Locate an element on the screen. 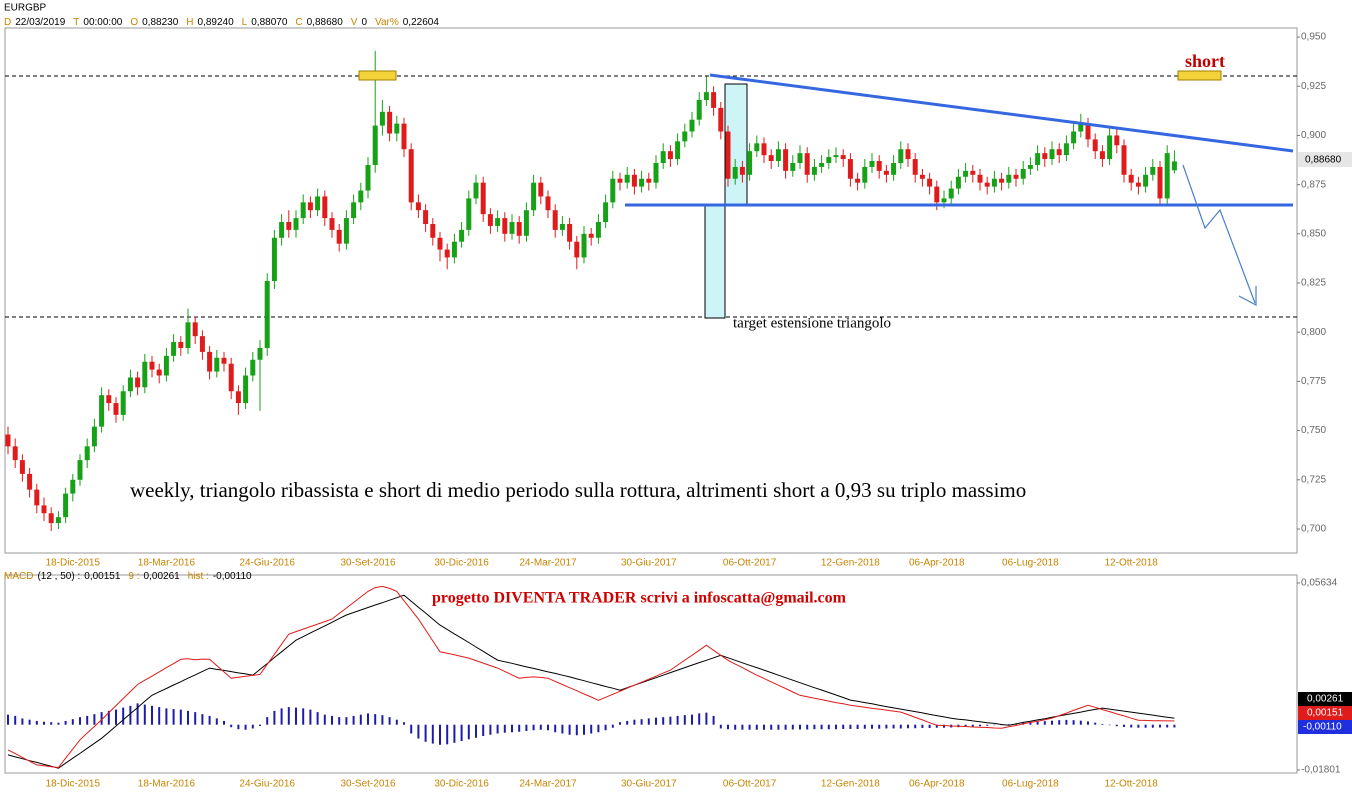 The image size is (1352, 800). info-label: 9 : is located at coordinates (133, 576).